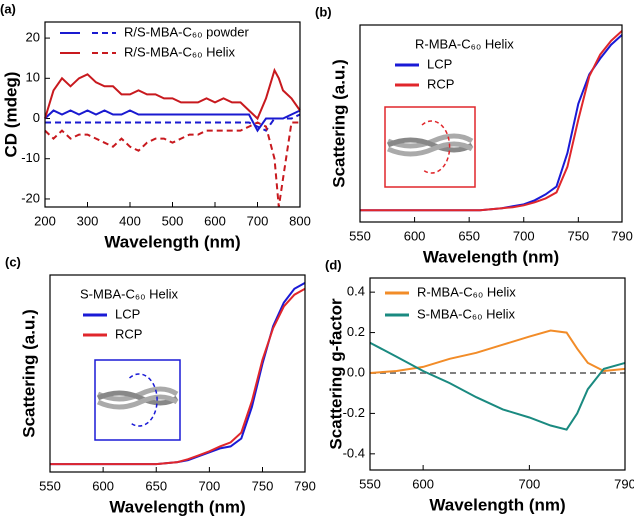 The height and width of the screenshot is (518, 634). What do you see at coordinates (323, 11) in the screenshot?
I see `panel-label: (b)` at bounding box center [323, 11].